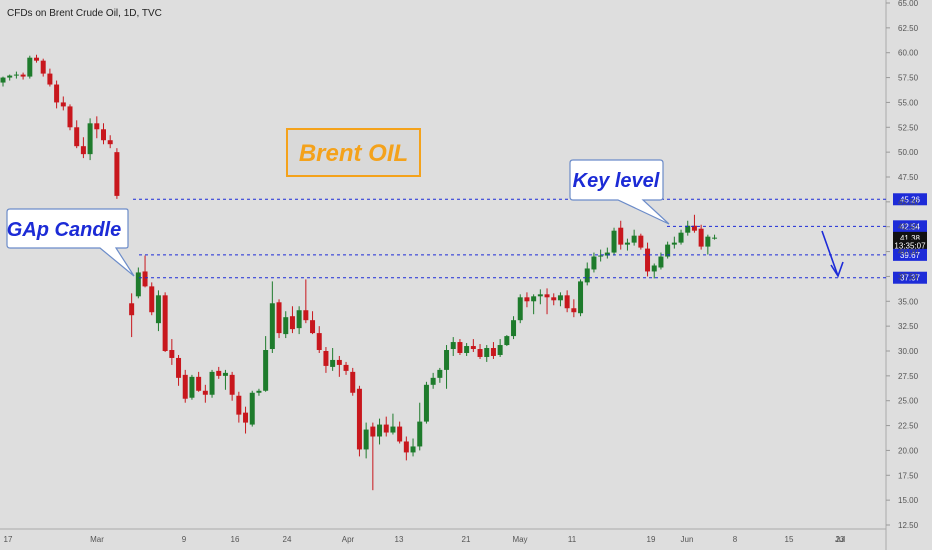  What do you see at coordinates (616, 181) in the screenshot?
I see `key-level-callout-label: Key level` at bounding box center [616, 181].